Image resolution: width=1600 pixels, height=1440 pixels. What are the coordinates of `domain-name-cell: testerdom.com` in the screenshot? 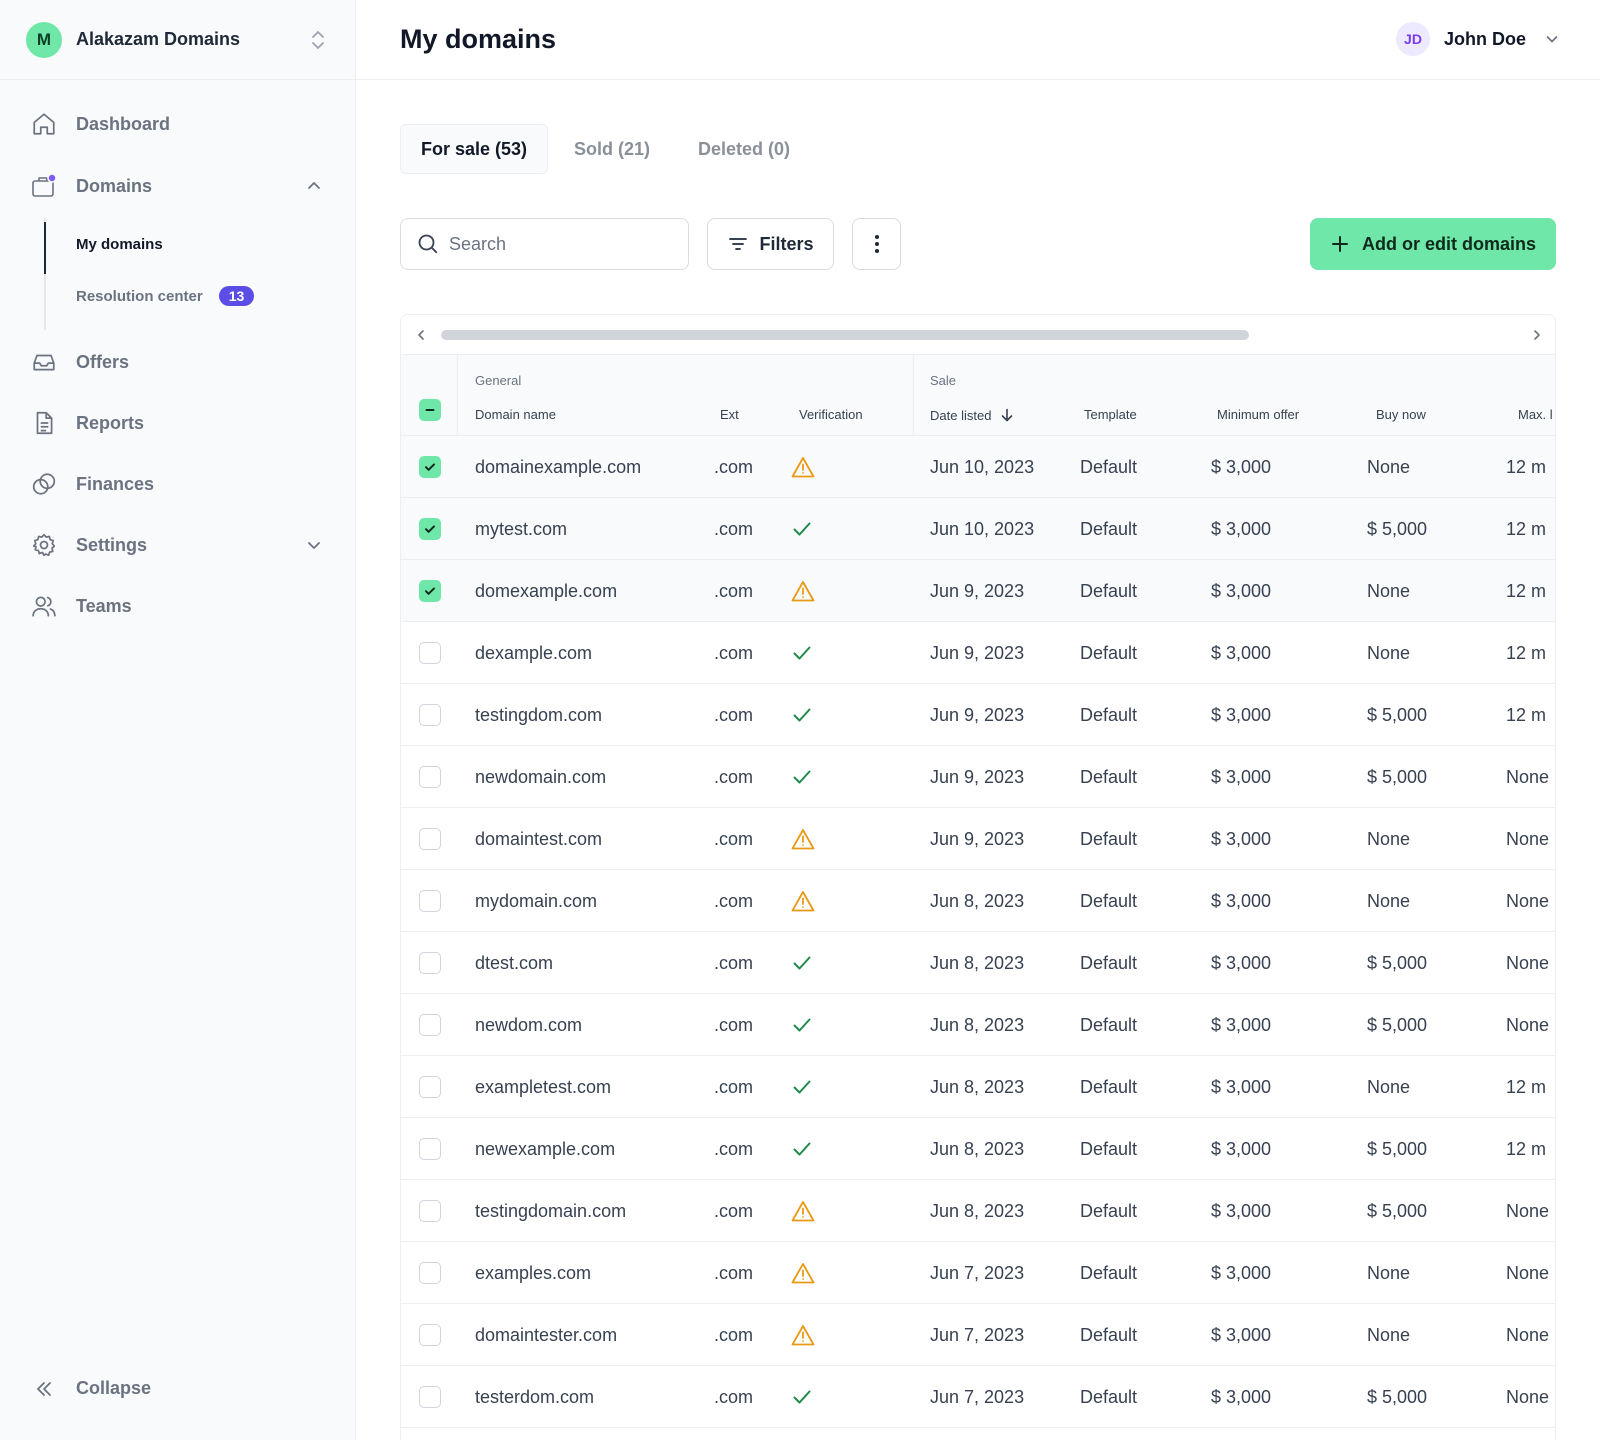 It's located at (535, 1396).